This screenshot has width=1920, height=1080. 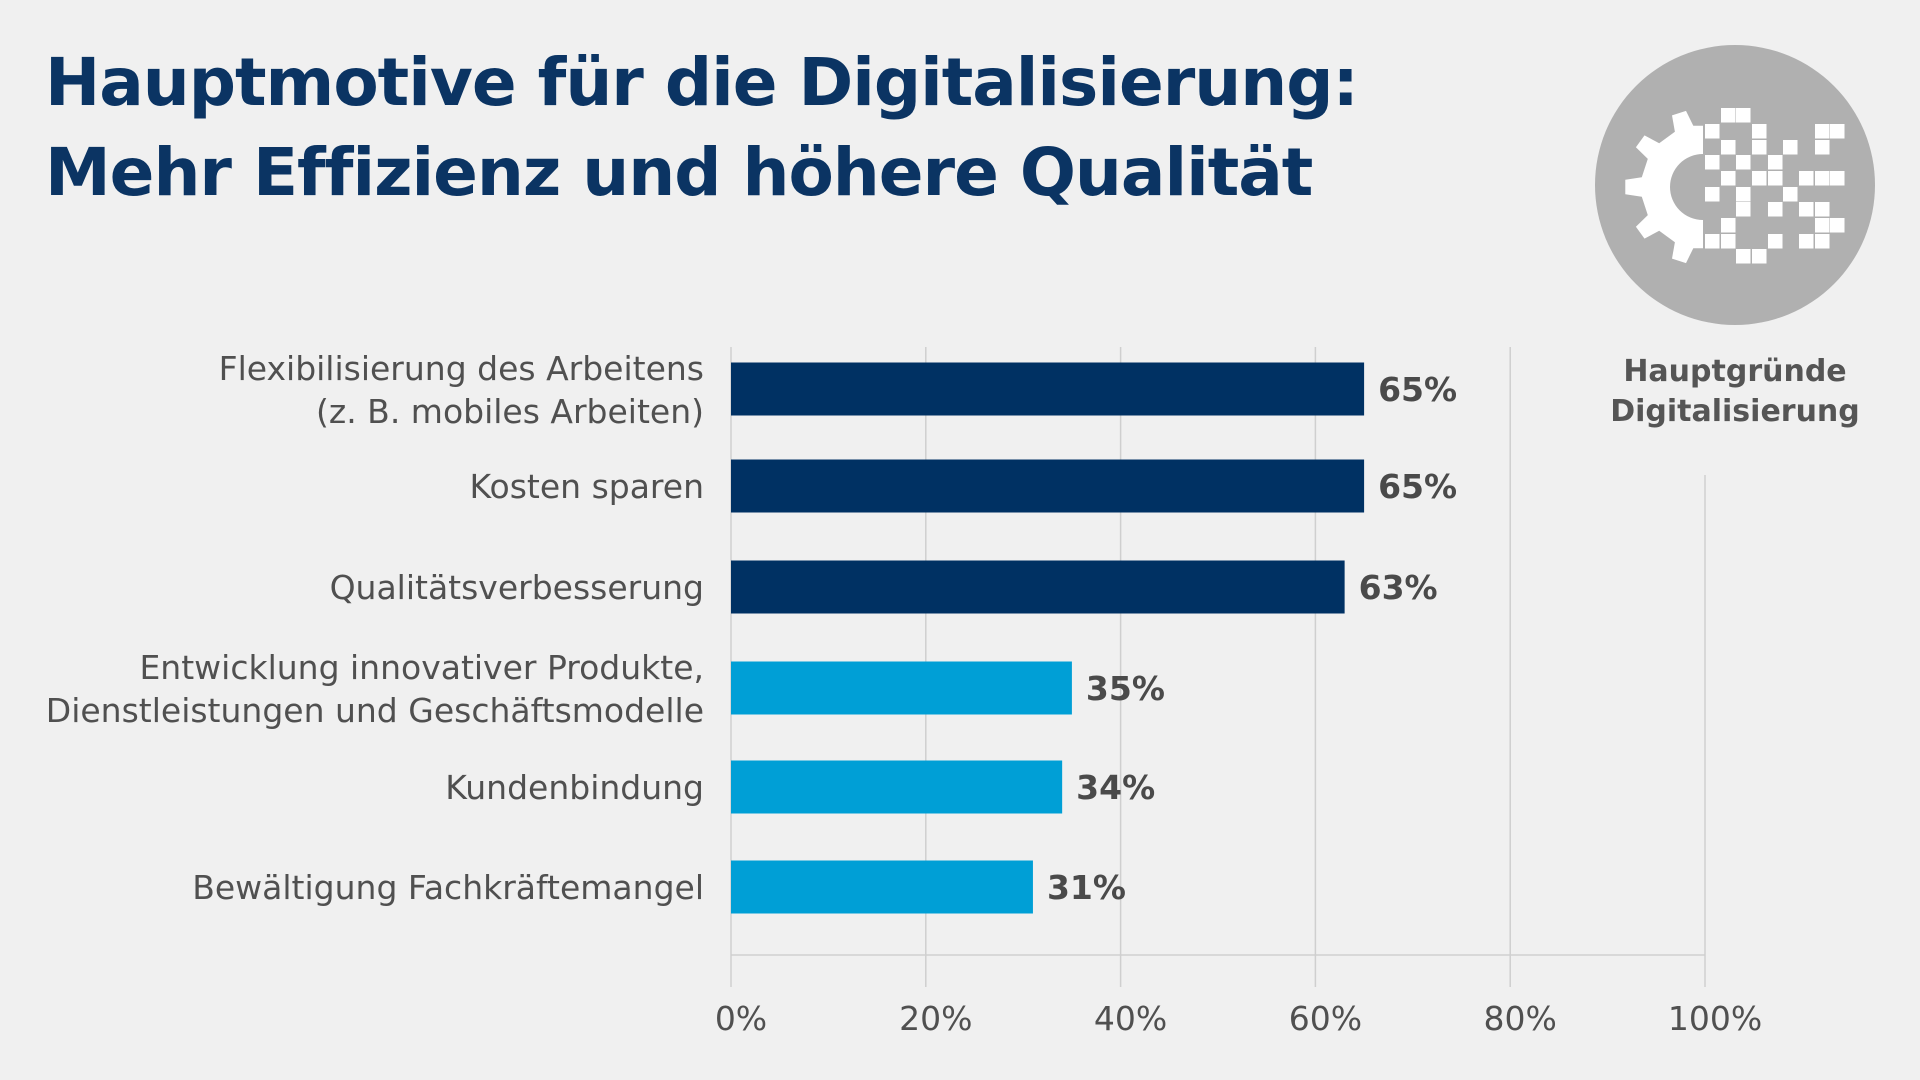 I want to click on category-label: Kundenbindung, so click(x=574, y=787).